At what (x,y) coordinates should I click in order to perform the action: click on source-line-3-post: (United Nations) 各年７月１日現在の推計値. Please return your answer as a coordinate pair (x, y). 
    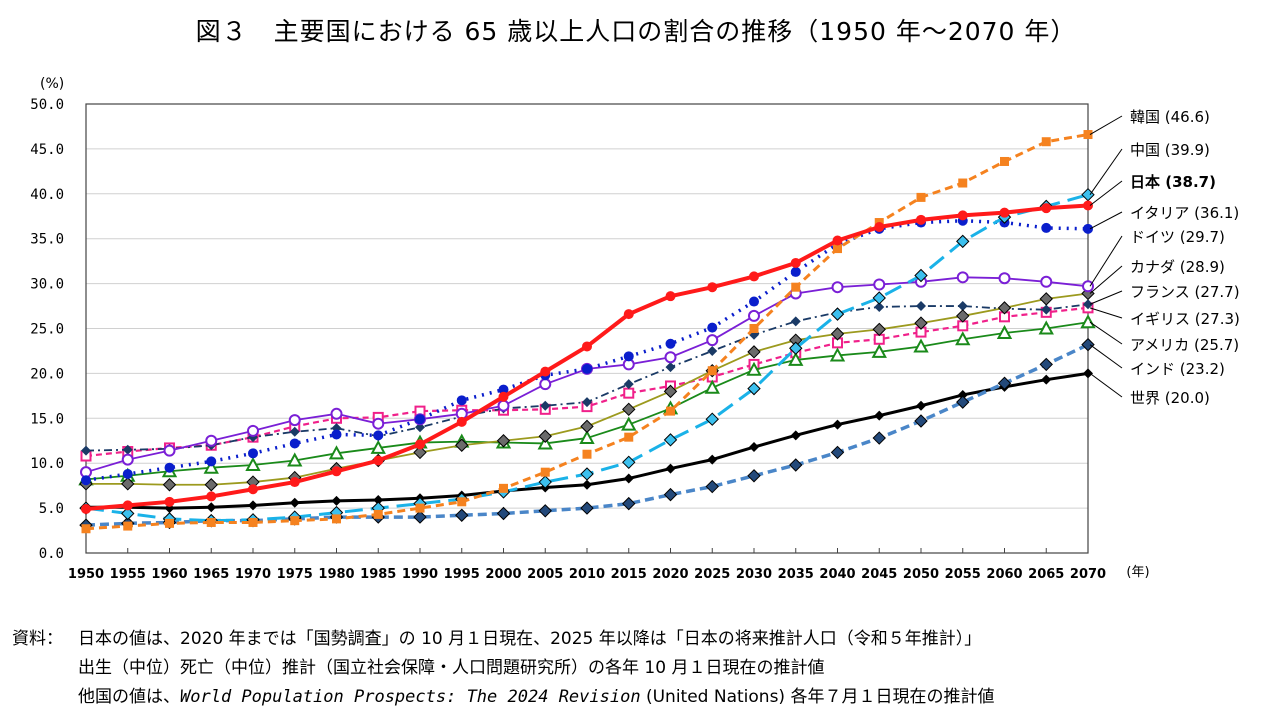
    Looking at the image, I should click on (817, 697).